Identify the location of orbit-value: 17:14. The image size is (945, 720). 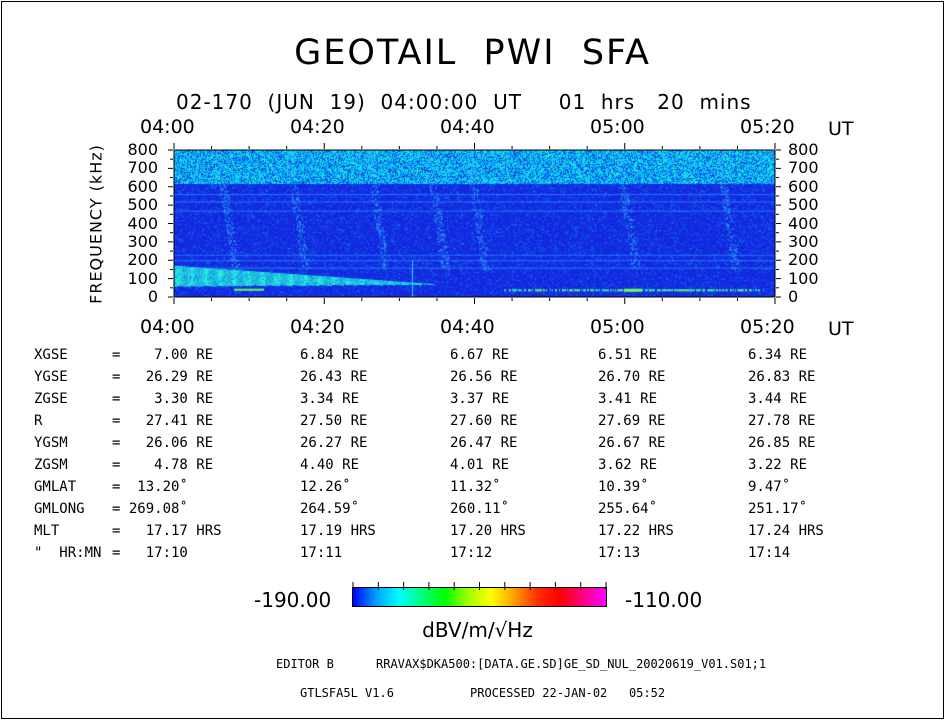
(769, 553).